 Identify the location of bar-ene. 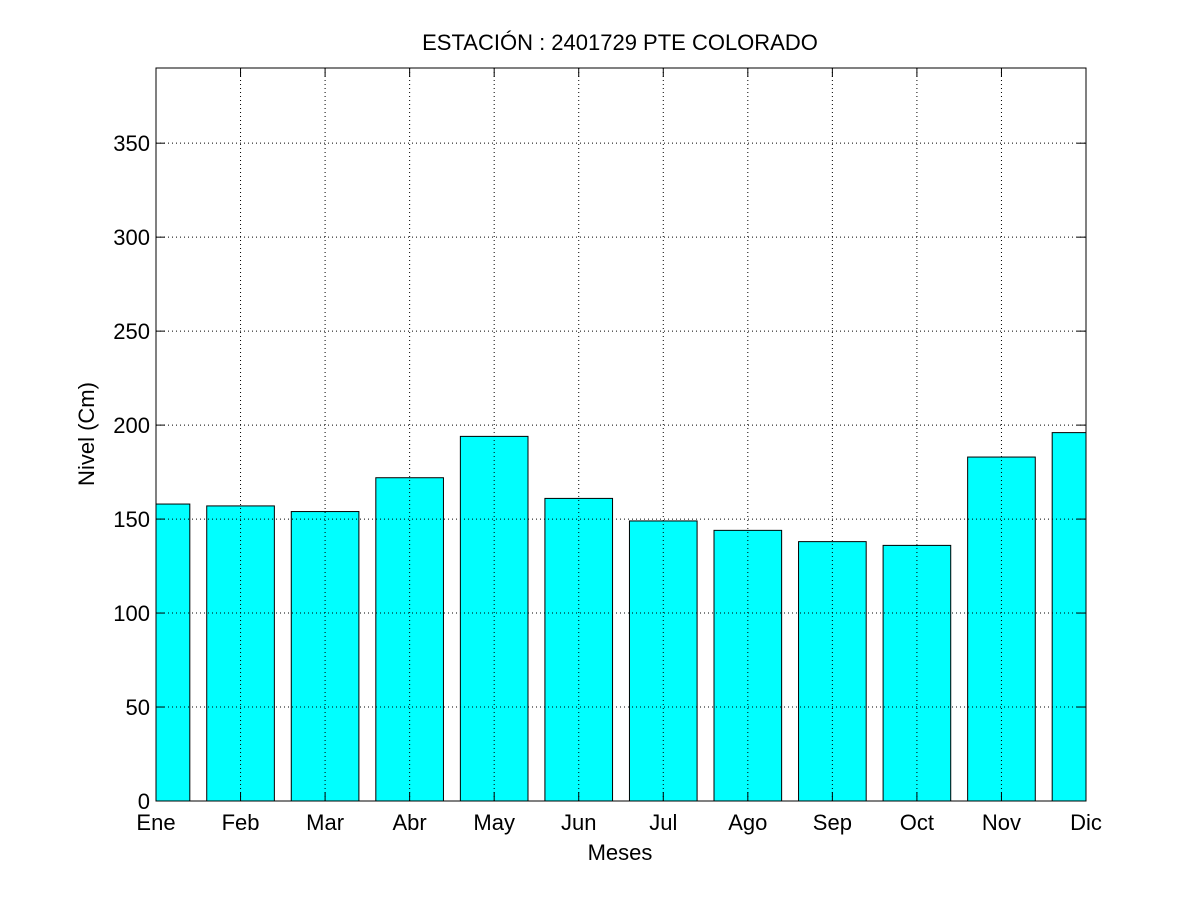
(173, 652).